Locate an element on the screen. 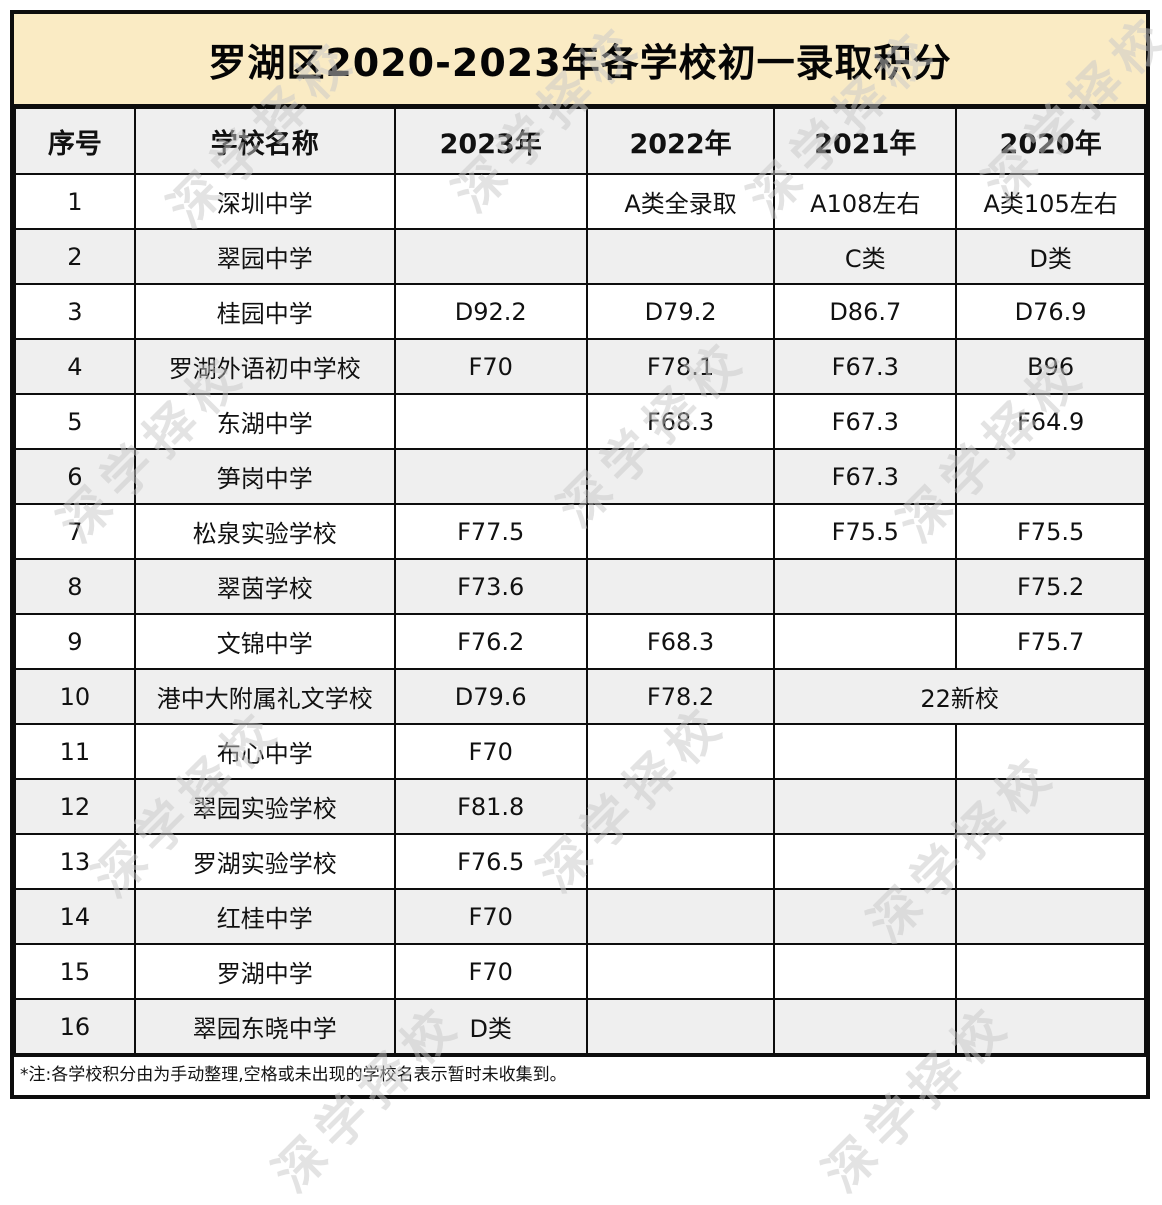  row-number-cell: 5 is located at coordinates (75, 421).